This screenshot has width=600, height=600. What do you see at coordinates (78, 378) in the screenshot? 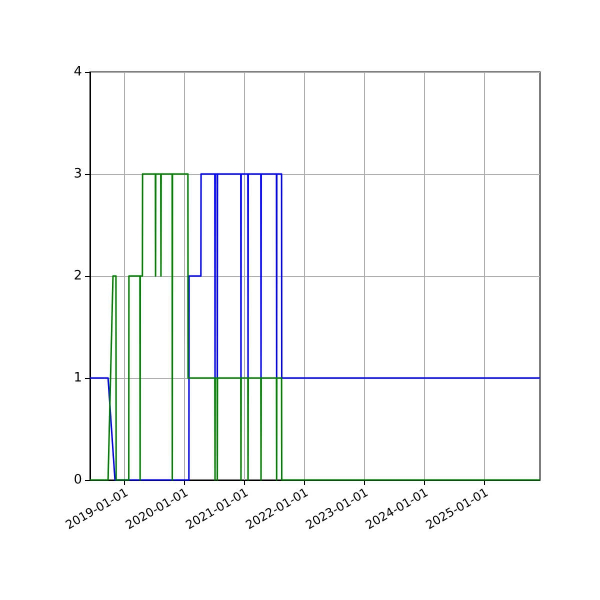
I see `y-tick-label: 1` at bounding box center [78, 378].